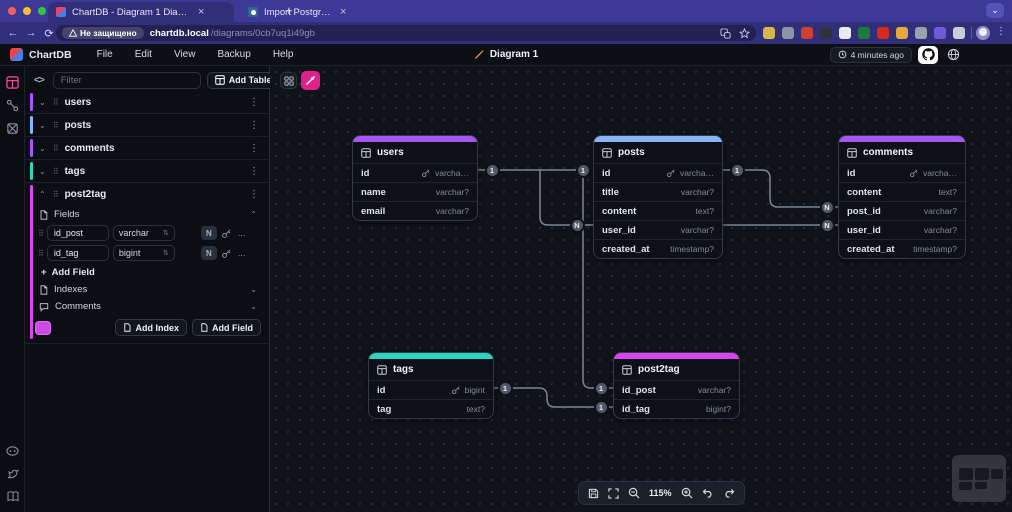 The height and width of the screenshot is (512, 1012). What do you see at coordinates (31, 33) in the screenshot?
I see `forward-icon: →` at bounding box center [31, 33].